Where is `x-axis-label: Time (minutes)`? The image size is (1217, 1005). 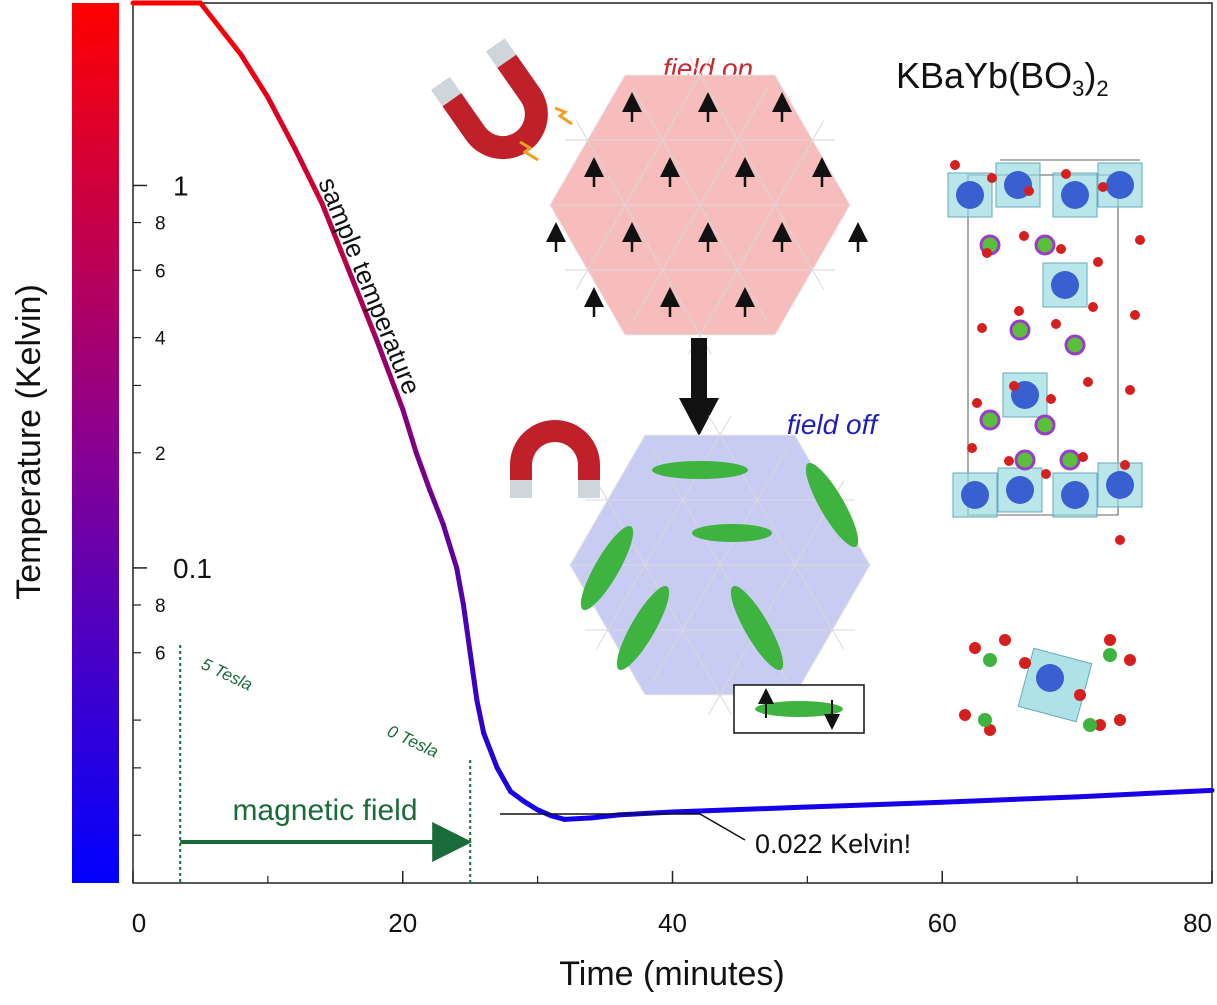
x-axis-label: Time (minutes) is located at coordinates (671, 974).